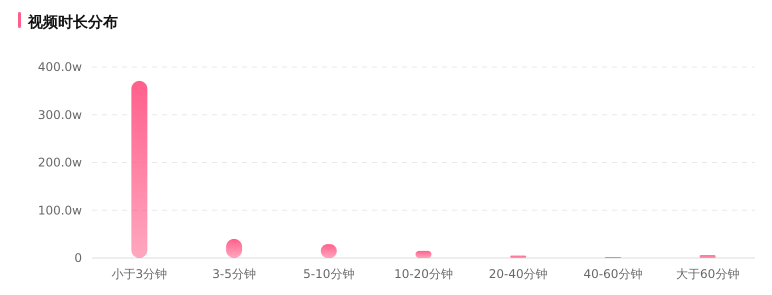 The height and width of the screenshot is (295, 772). Describe the element at coordinates (60, 210) in the screenshot. I see `y-tick-label: 100.0w` at that location.